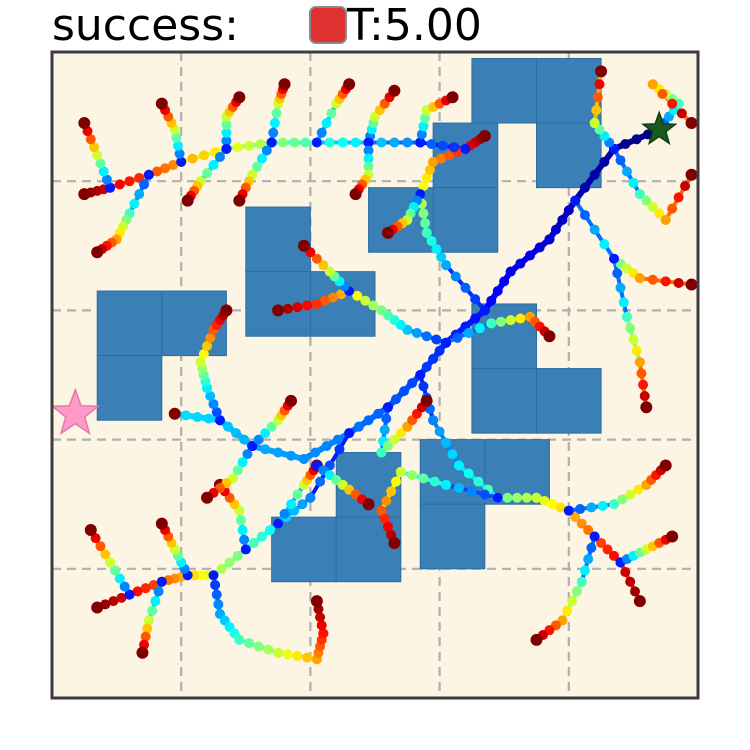  Describe the element at coordinates (414, 25) in the screenshot. I see `time-label: T:5.00` at that location.